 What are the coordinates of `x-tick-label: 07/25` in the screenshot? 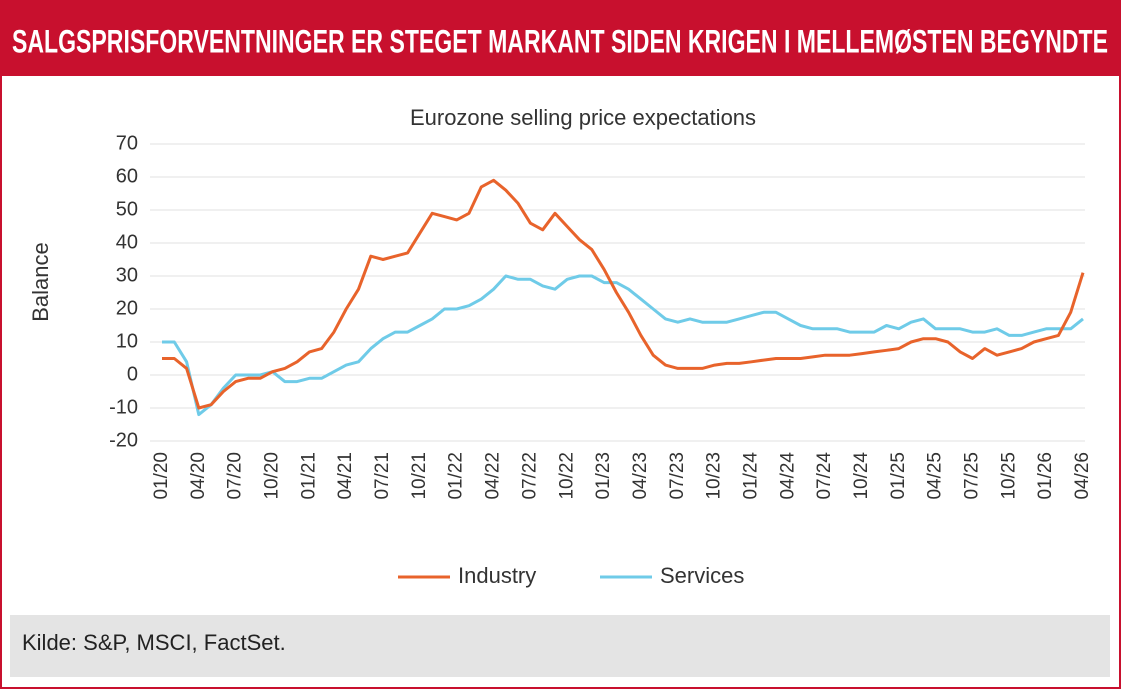 It's located at (971, 476).